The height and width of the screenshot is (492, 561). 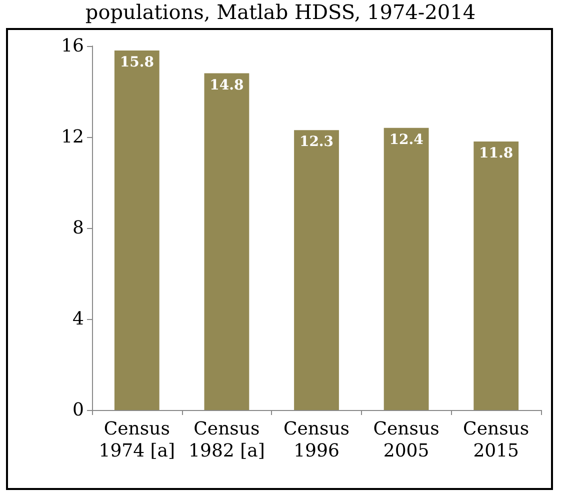 What do you see at coordinates (406, 140) in the screenshot?
I see `data-label: 12.4` at bounding box center [406, 140].